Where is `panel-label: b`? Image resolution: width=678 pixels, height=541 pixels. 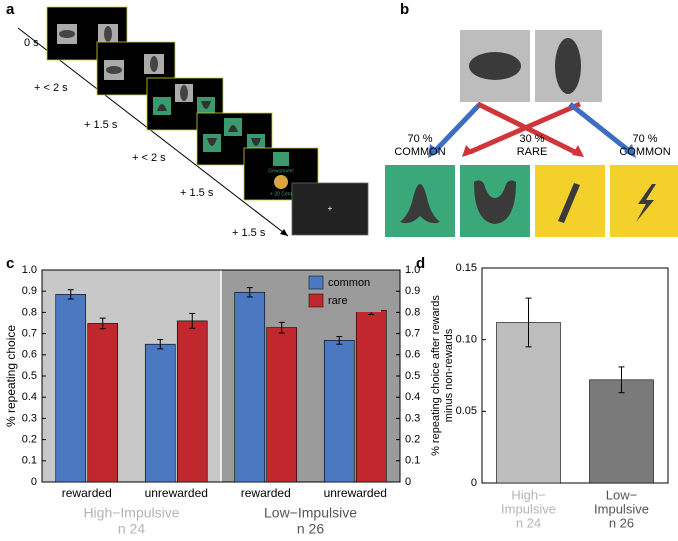
panel-label: b is located at coordinates (404, 9).